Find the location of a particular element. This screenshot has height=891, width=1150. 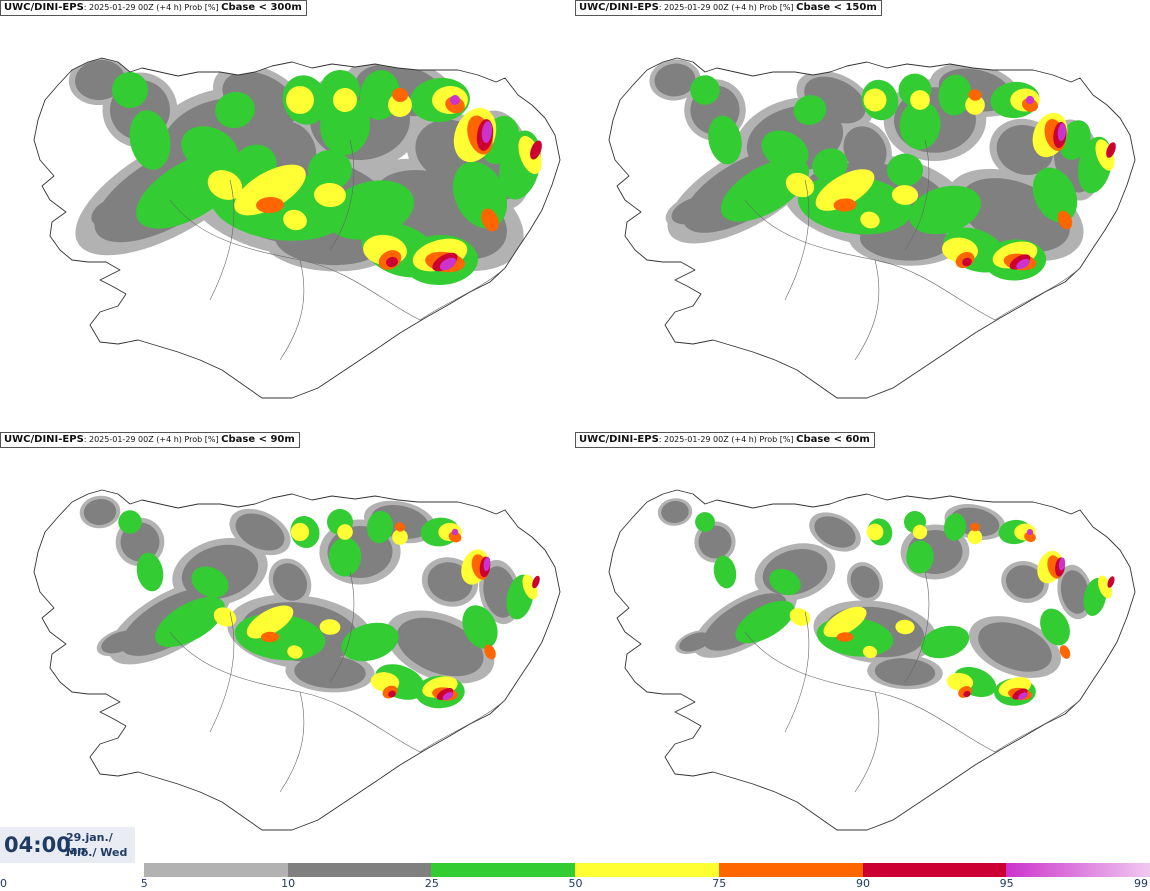

probability-colorbar is located at coordinates (647, 870).